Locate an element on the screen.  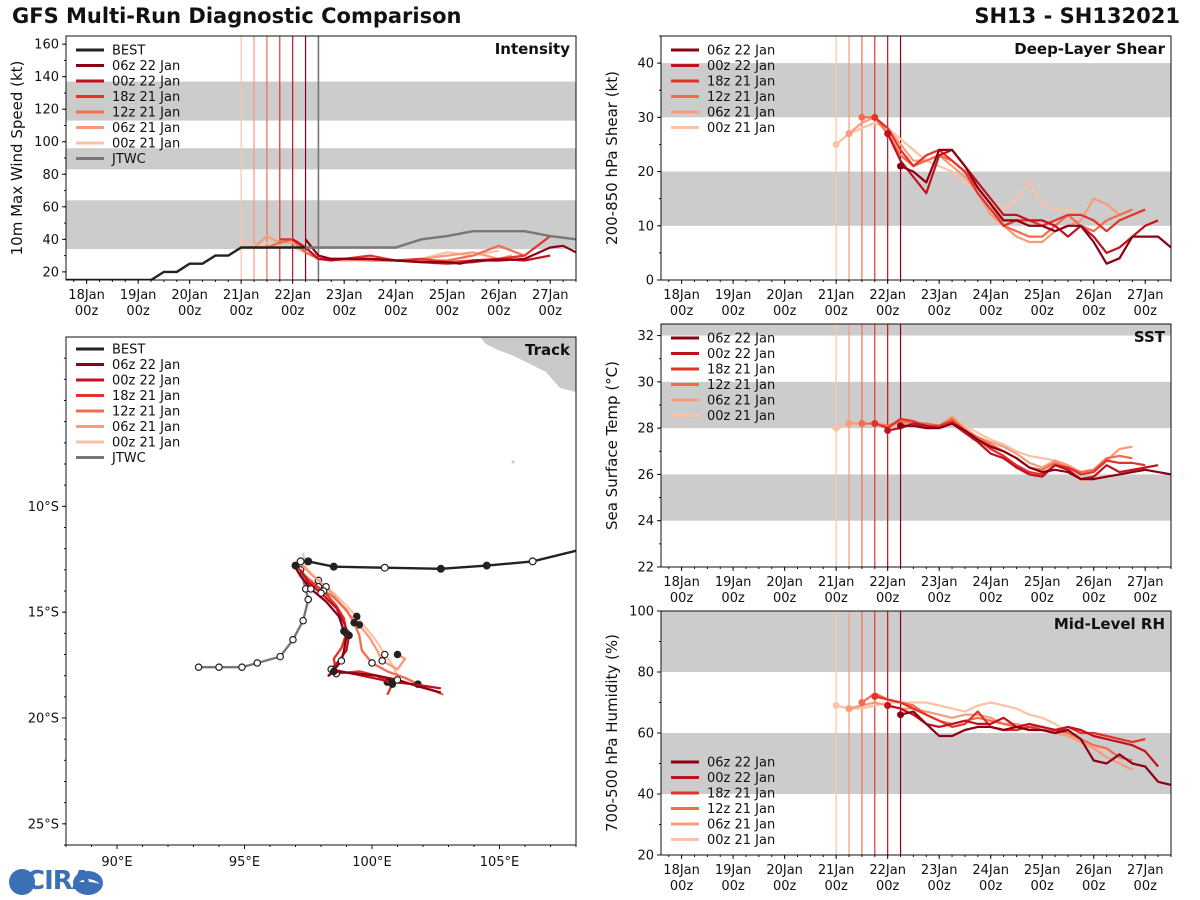
intensity-y-tick-label: 100 is located at coordinates (46, 142).